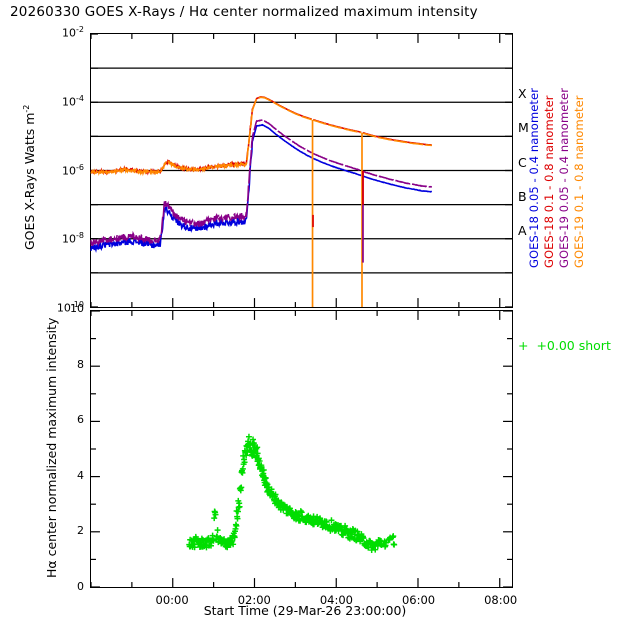 The width and height of the screenshot is (640, 640). What do you see at coordinates (305, 610) in the screenshot?
I see `x-axis-label: Start Time (29-Mar-26 23:00:00)` at bounding box center [305, 610].